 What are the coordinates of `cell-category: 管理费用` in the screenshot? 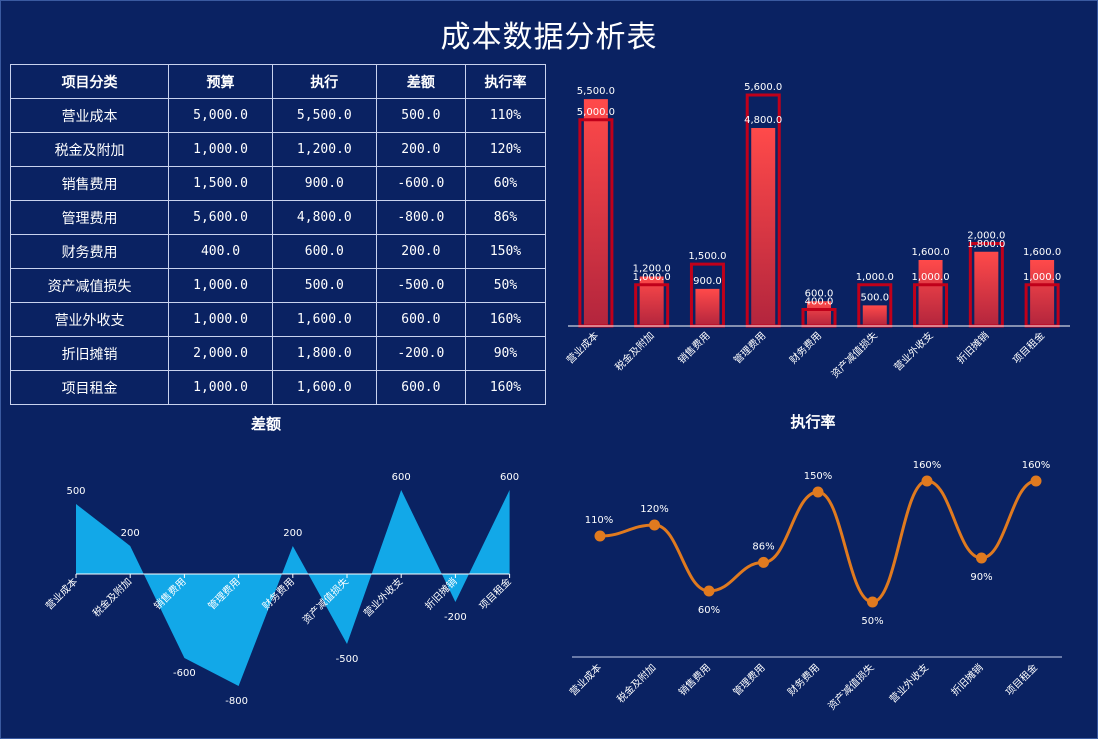 It's located at (89, 217).